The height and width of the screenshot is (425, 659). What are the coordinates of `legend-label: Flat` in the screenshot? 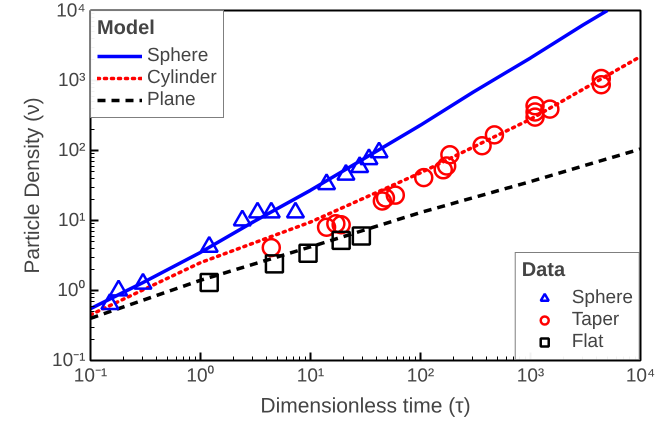 It's located at (588, 342).